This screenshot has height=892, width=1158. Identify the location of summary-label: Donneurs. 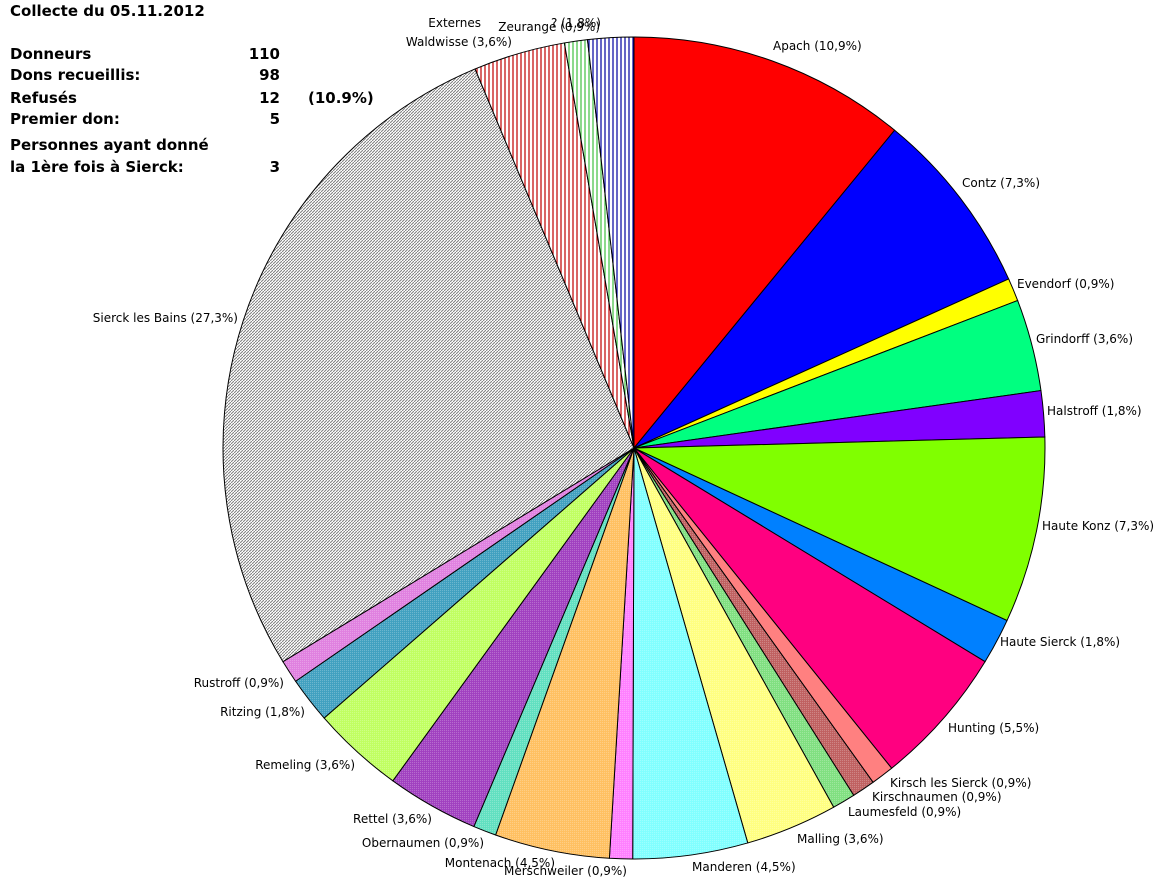
(51, 54).